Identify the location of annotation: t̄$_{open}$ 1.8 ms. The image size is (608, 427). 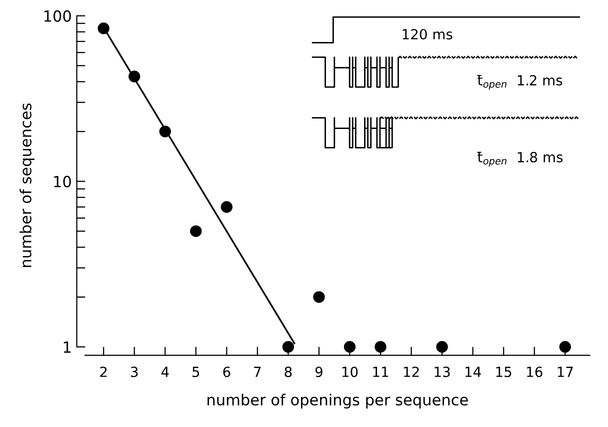
(520, 159).